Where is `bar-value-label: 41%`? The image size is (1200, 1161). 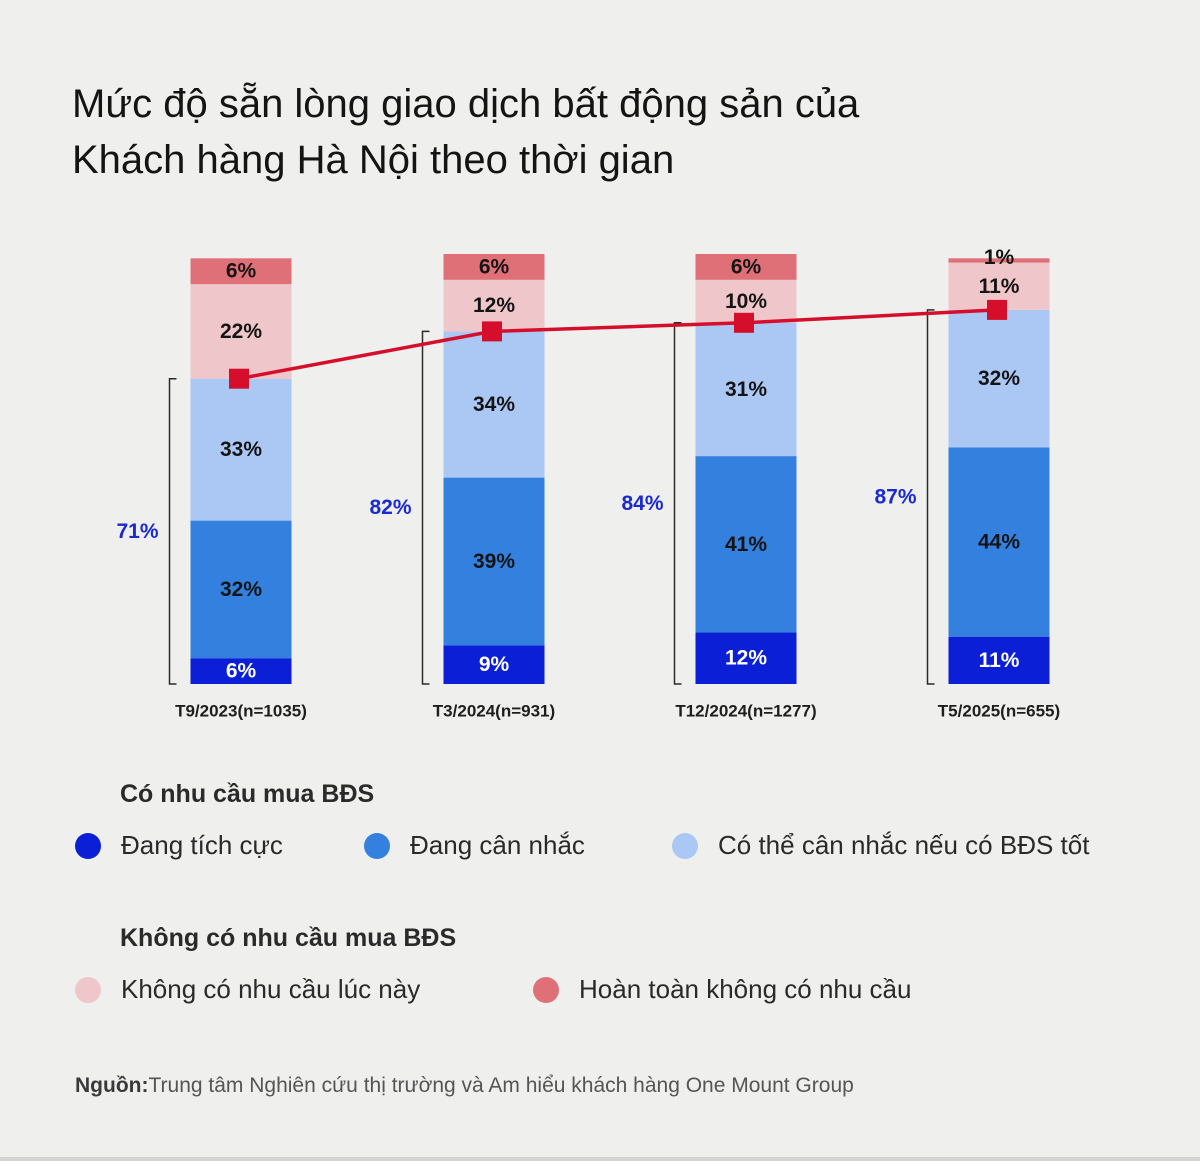 bar-value-label: 41% is located at coordinates (746, 544).